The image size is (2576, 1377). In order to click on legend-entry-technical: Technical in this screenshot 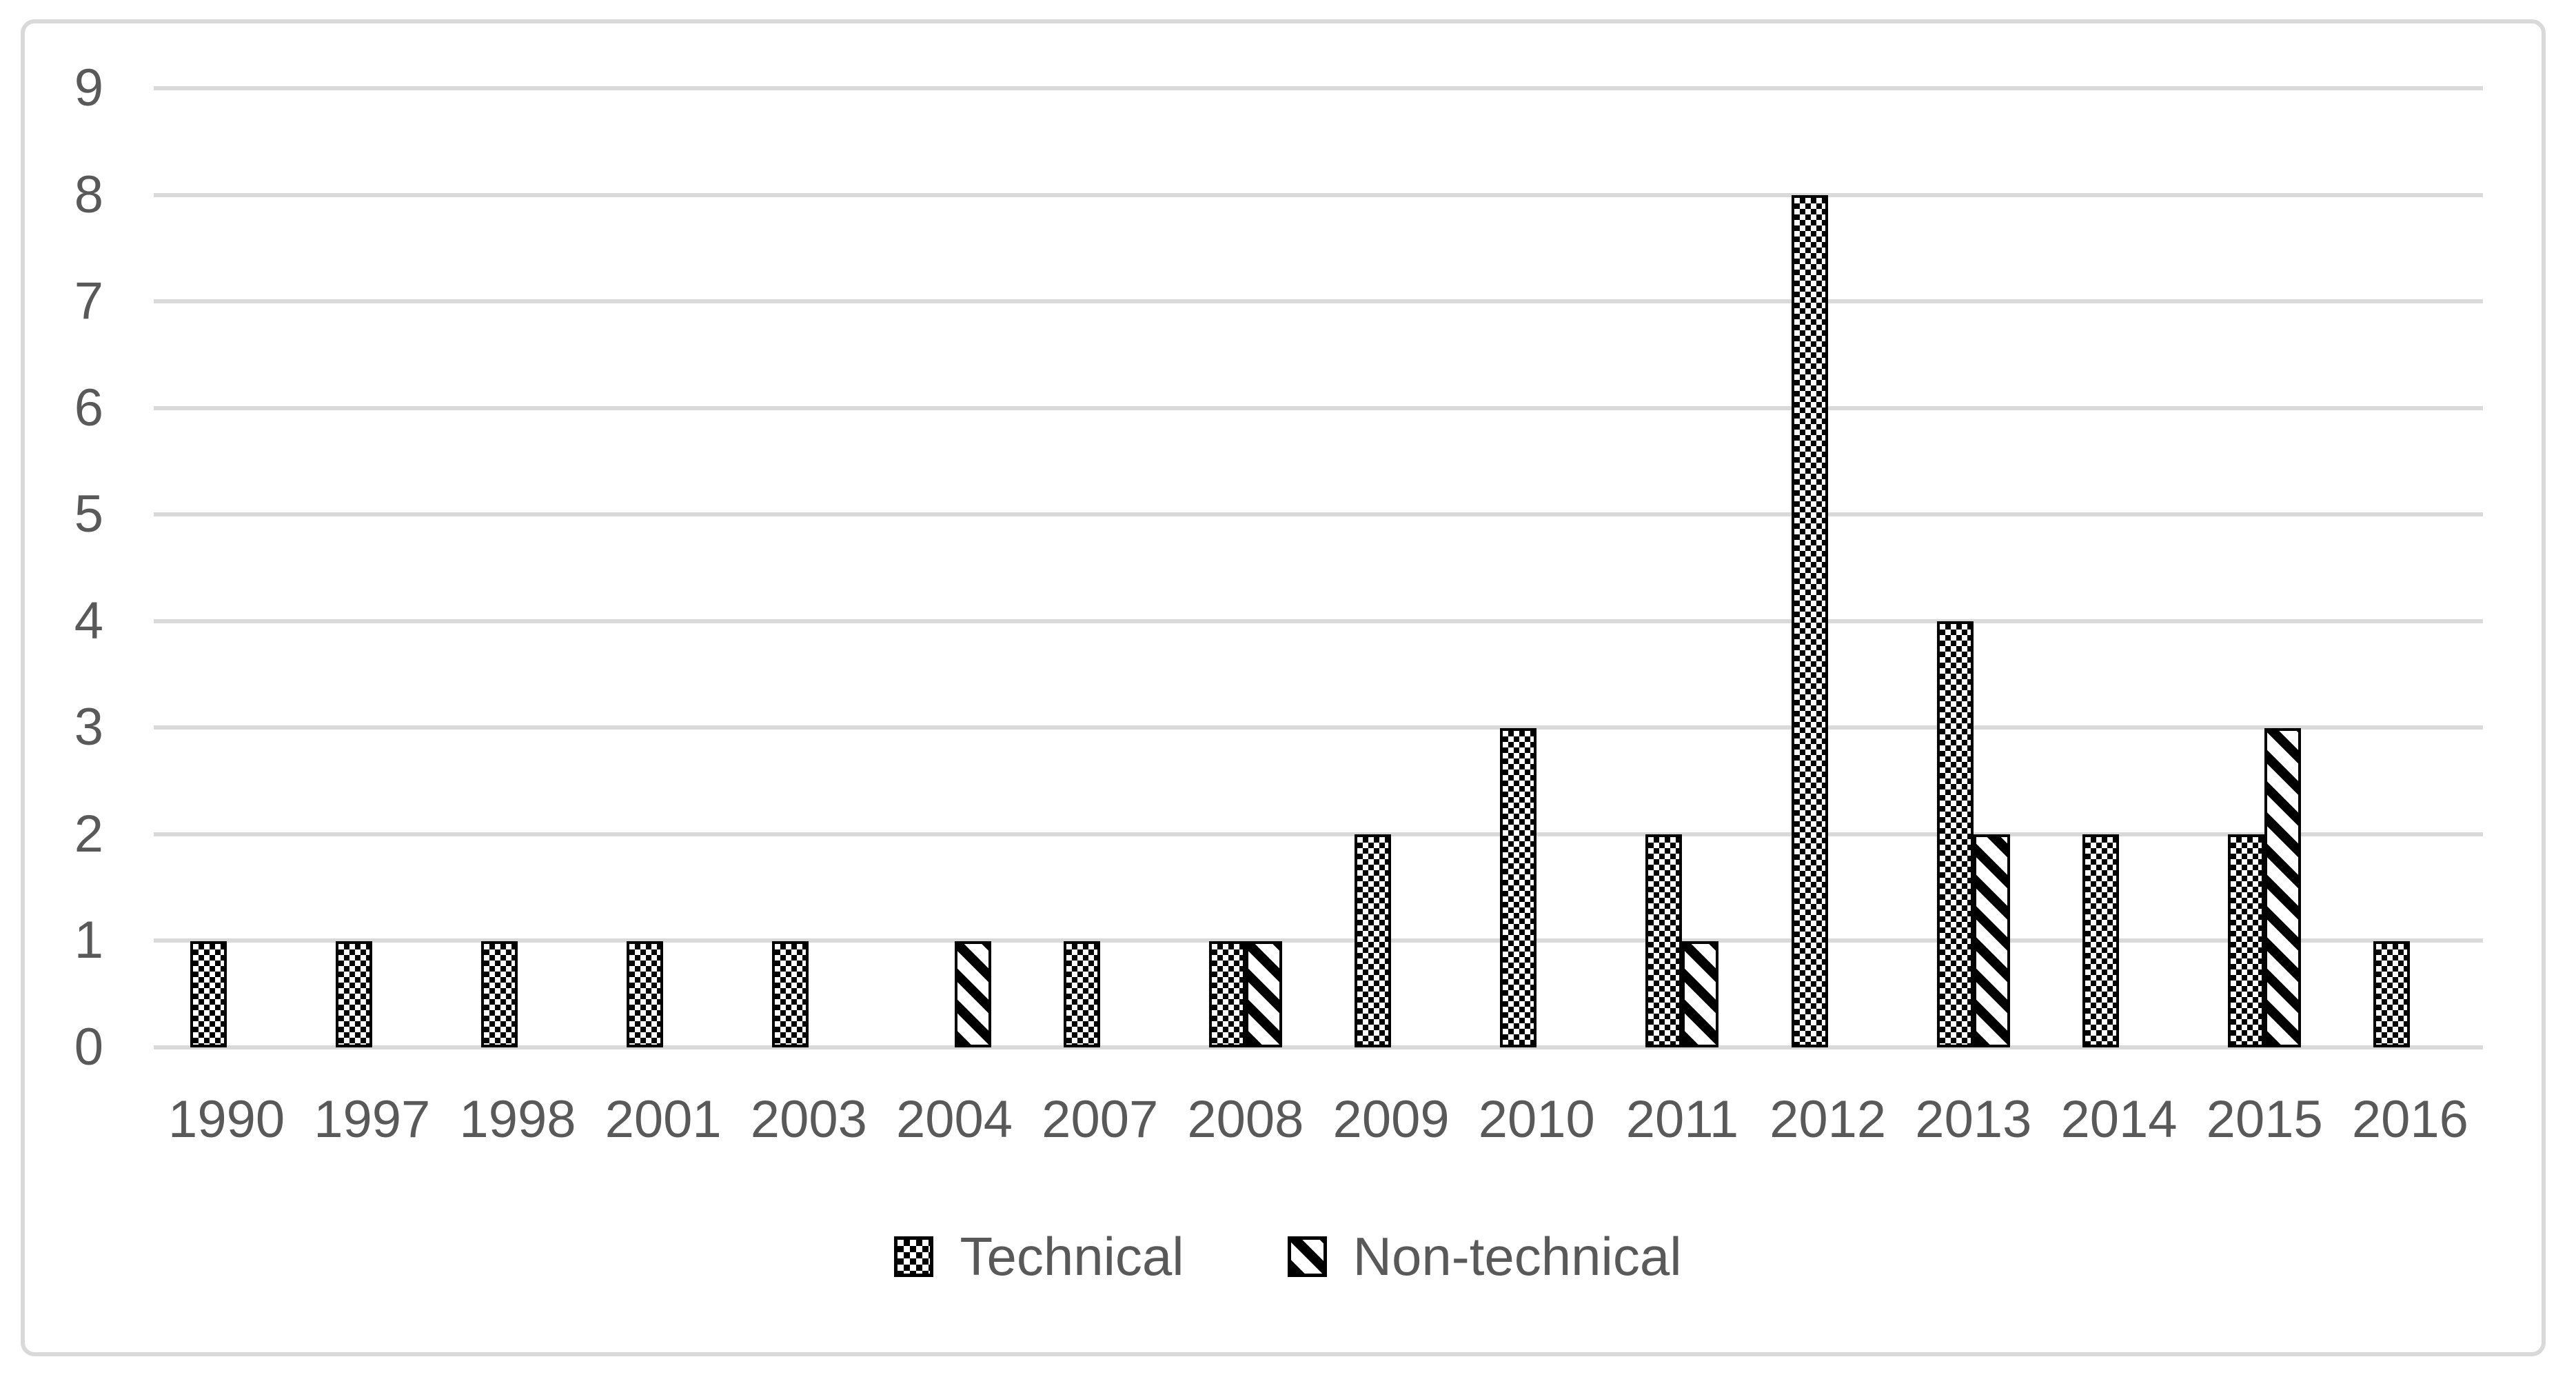, I will do `click(1039, 1257)`.